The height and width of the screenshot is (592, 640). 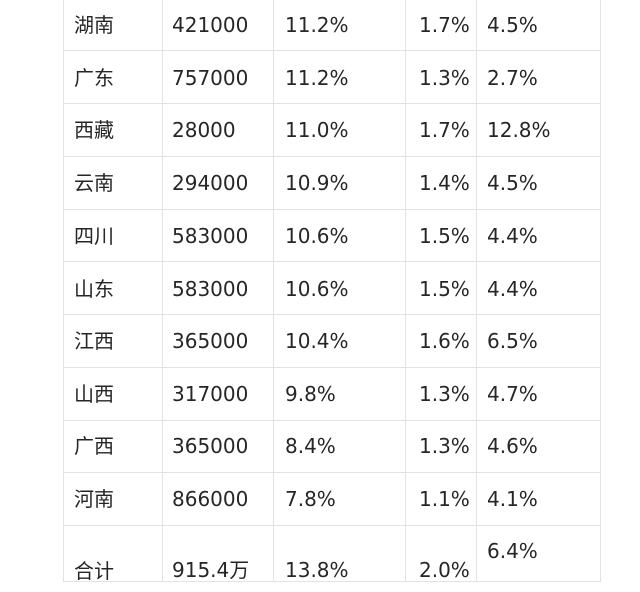 I want to click on value-cell: 317000, so click(x=210, y=394).